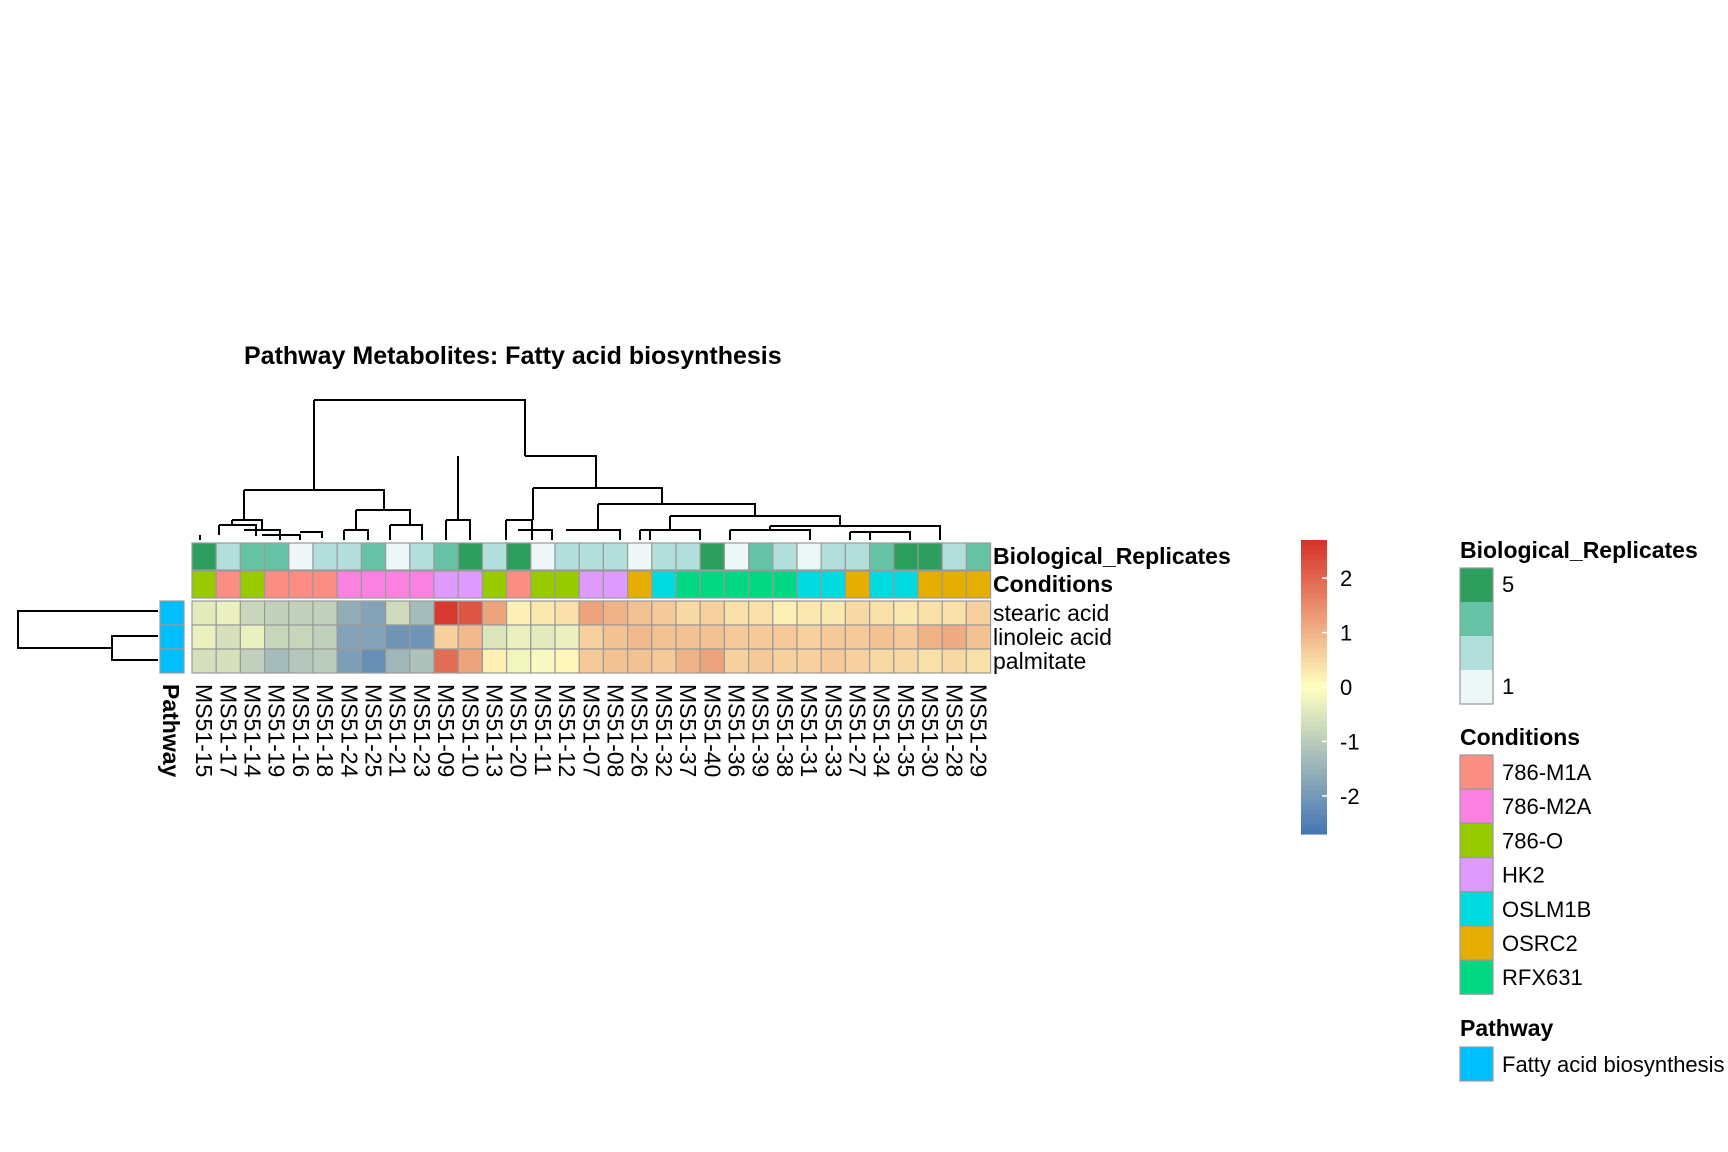 This screenshot has height=1152, width=1728. What do you see at coordinates (1052, 637) in the screenshot?
I see `row-label: linoleic acid` at bounding box center [1052, 637].